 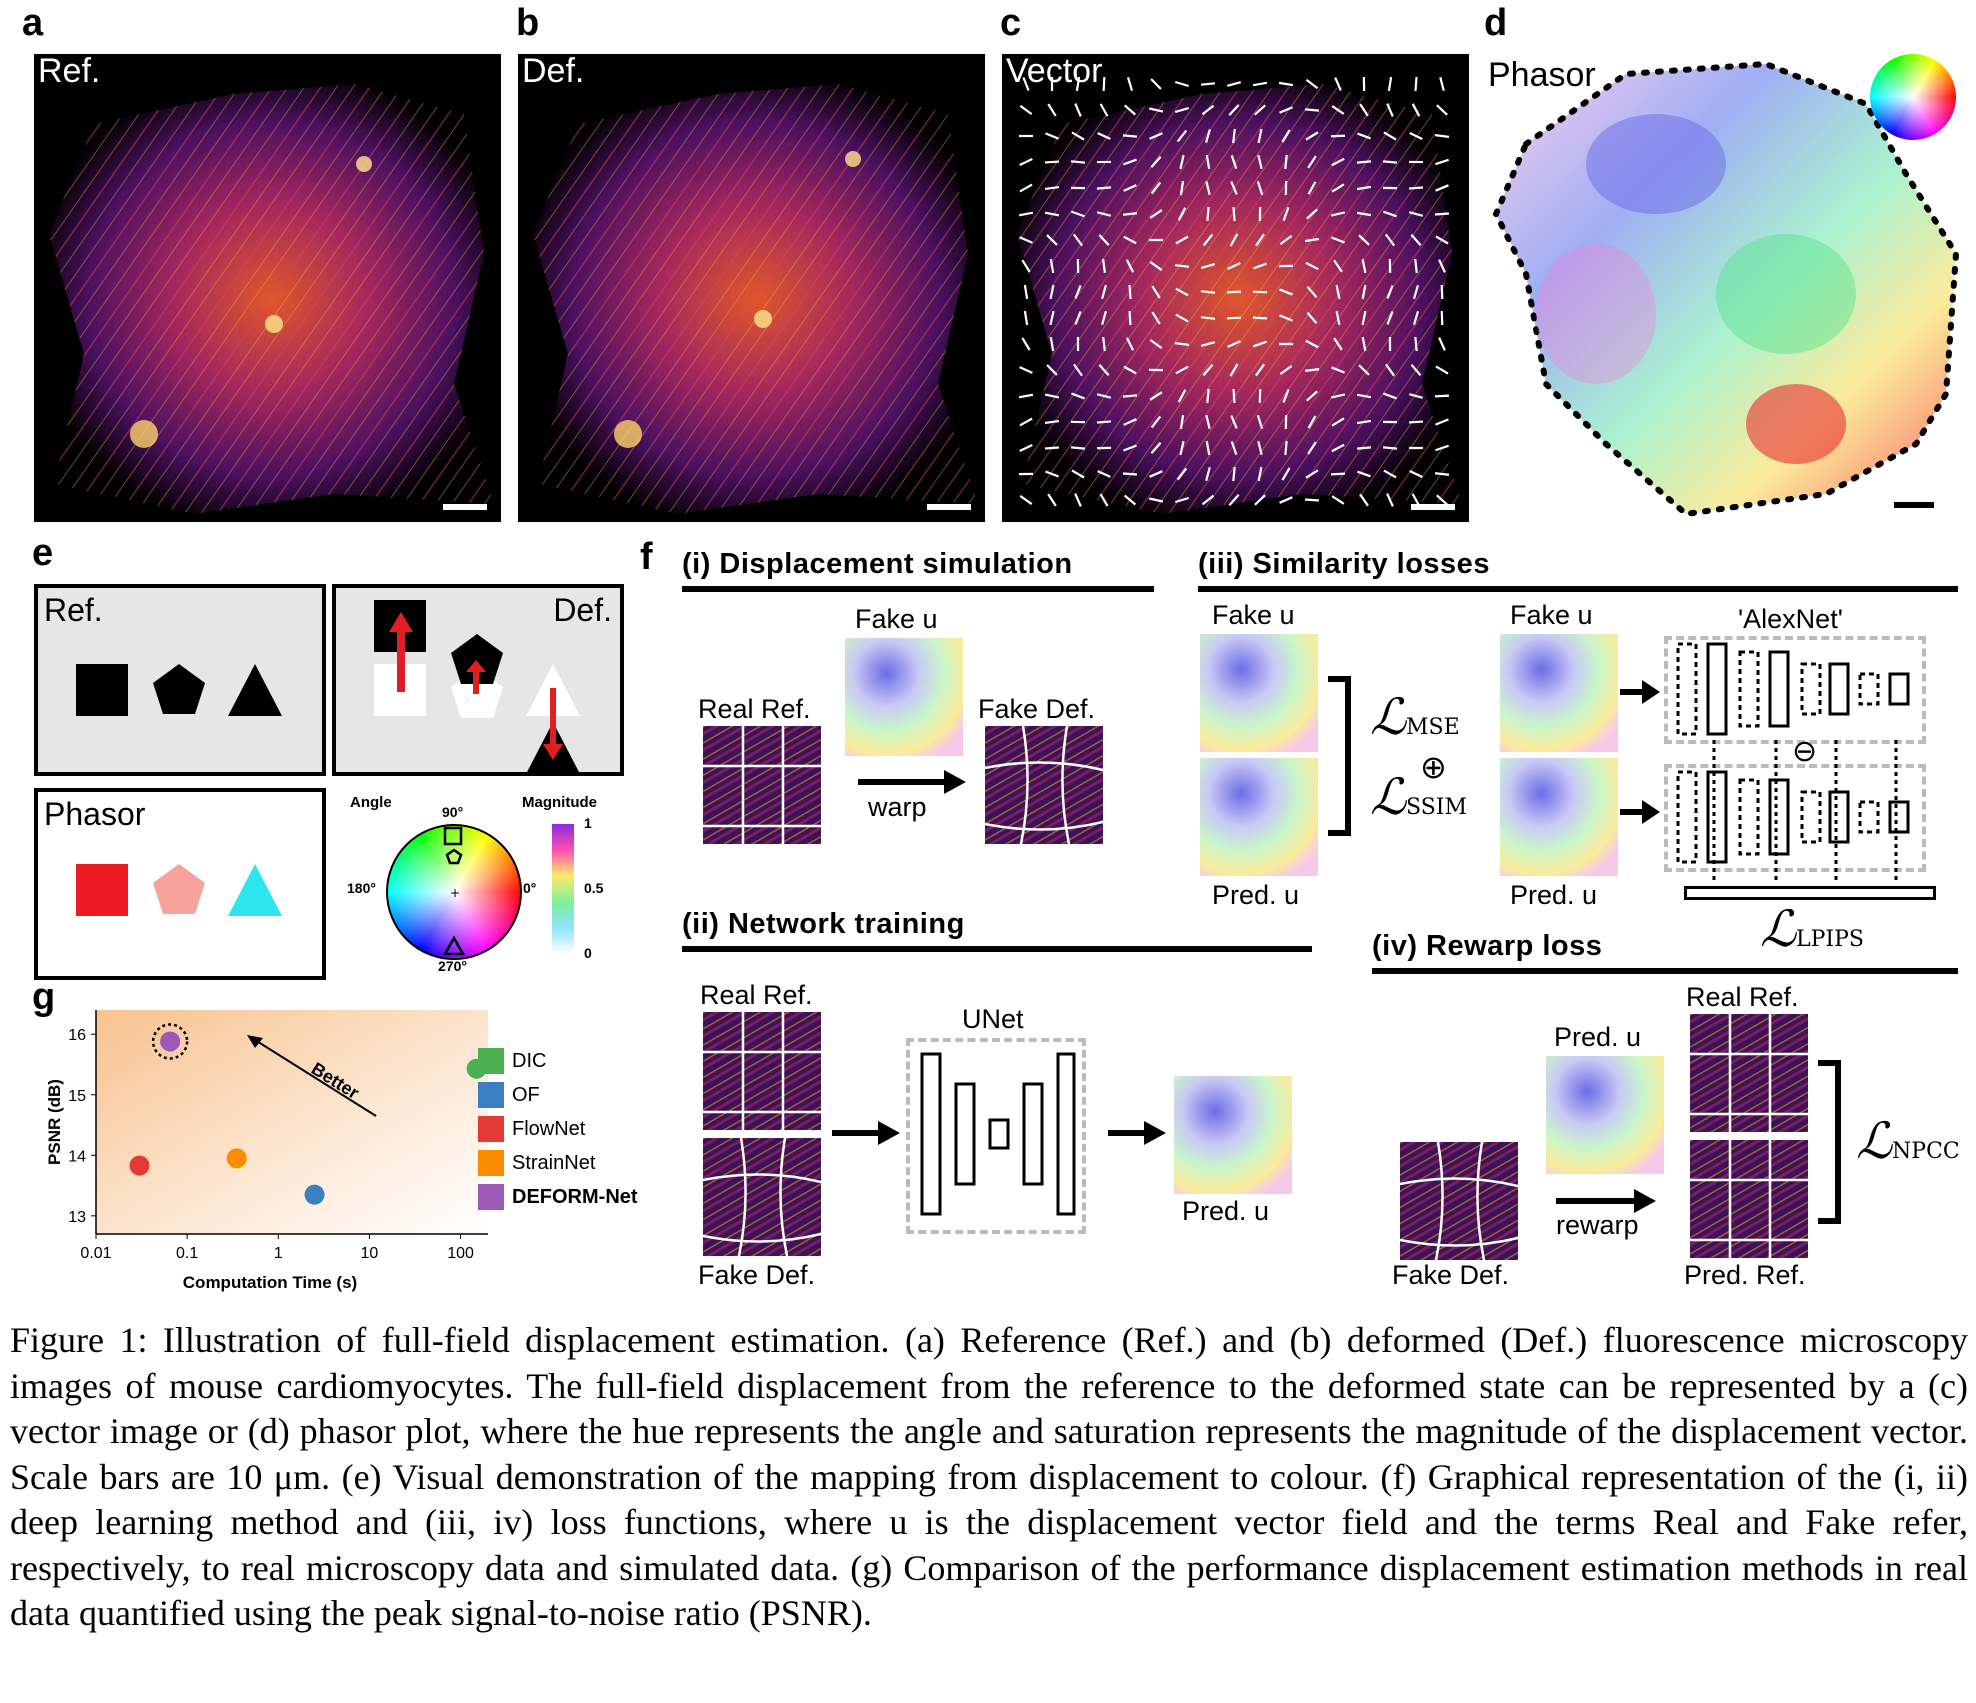 I want to click on square-shape, so click(x=102, y=690).